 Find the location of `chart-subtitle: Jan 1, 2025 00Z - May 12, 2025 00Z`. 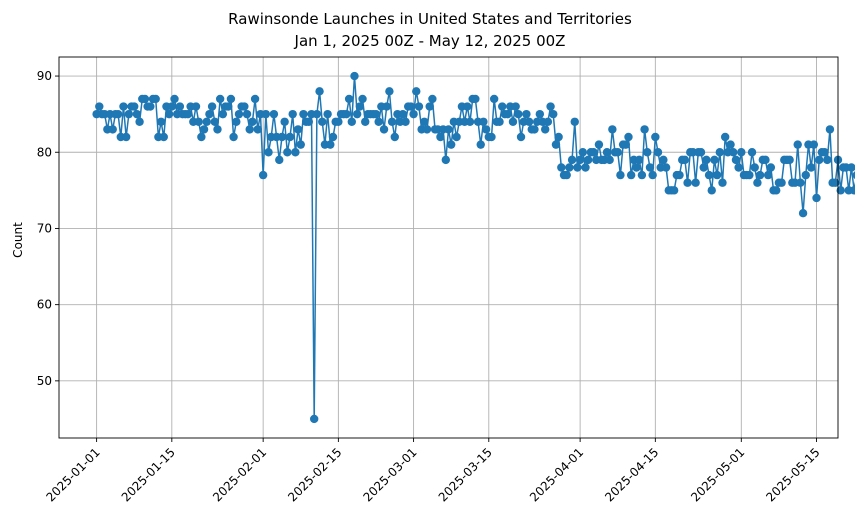

chart-subtitle: Jan 1, 2025 00Z - May 12, 2025 00Z is located at coordinates (430, 41).